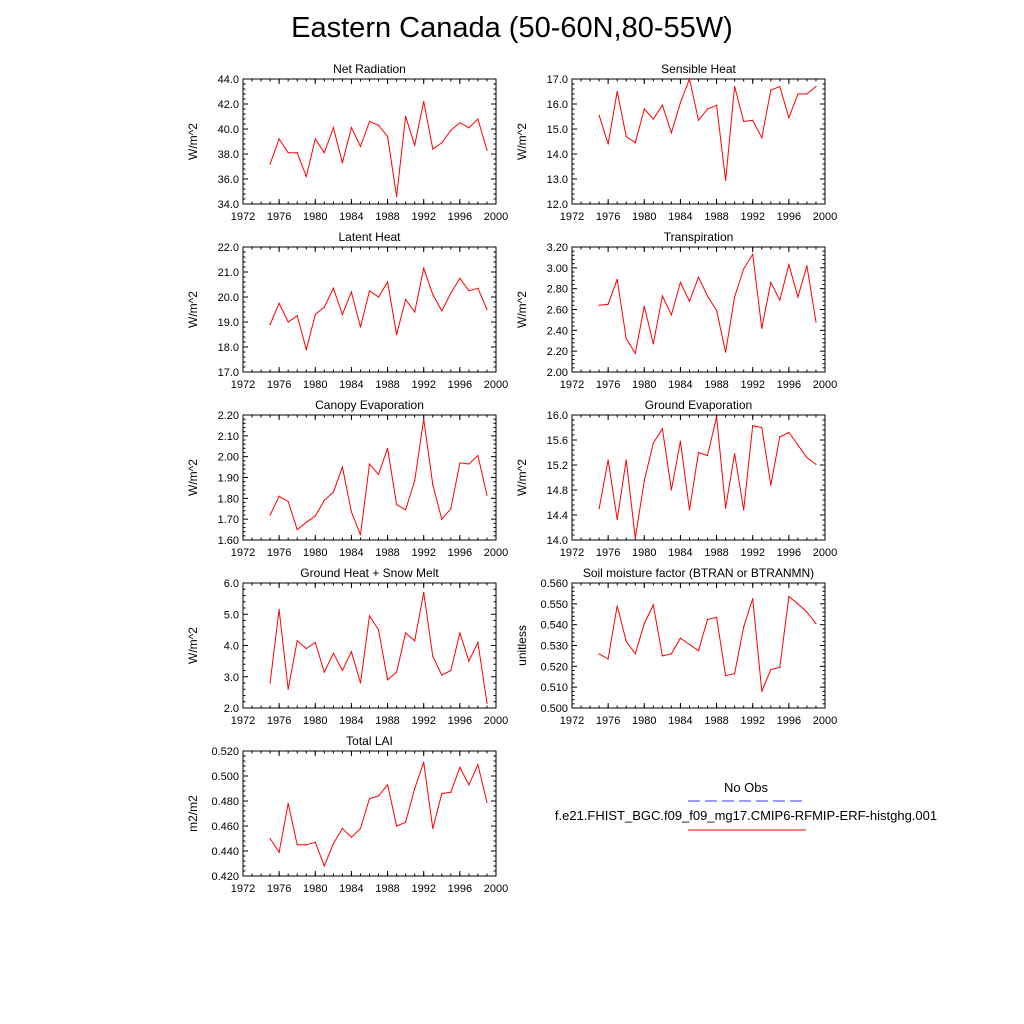 The height and width of the screenshot is (1024, 1024). I want to click on panel-title: Soil moisture factor (BTRAN or BTRANMN), so click(698, 573).